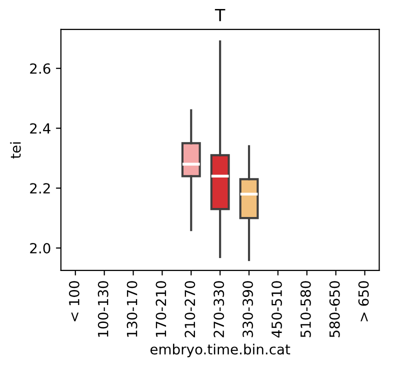 The width and height of the screenshot is (393, 368). Describe the element at coordinates (363, 301) in the screenshot. I see `x-tick-label: > 650` at that location.